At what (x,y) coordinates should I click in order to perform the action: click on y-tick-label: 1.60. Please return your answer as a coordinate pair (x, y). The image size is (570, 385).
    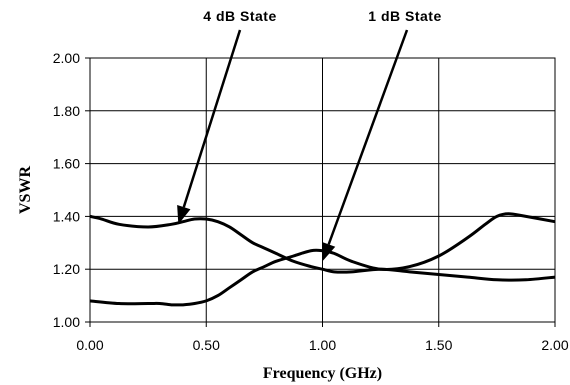
    Looking at the image, I should click on (66, 164).